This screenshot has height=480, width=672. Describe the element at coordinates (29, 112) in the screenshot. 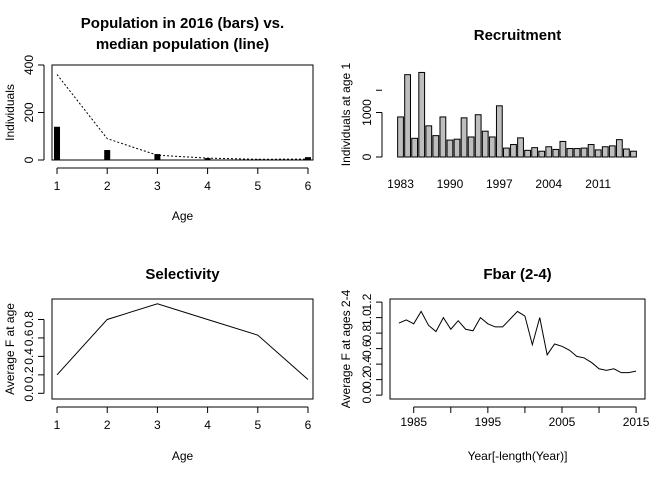

I see `panel1-y-tick-label: 200` at that location.